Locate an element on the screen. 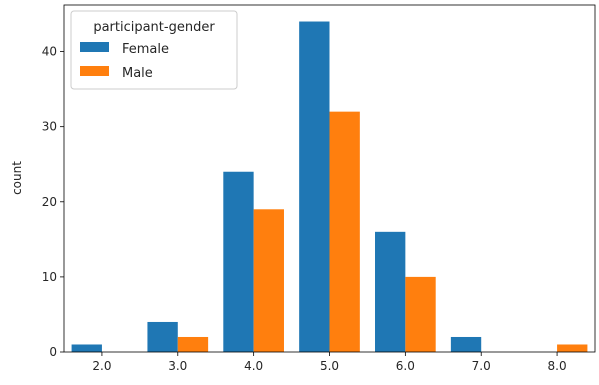 Image resolution: width=599 pixels, height=385 pixels. x-tick-label-7.0: 7.0 is located at coordinates (481, 366).